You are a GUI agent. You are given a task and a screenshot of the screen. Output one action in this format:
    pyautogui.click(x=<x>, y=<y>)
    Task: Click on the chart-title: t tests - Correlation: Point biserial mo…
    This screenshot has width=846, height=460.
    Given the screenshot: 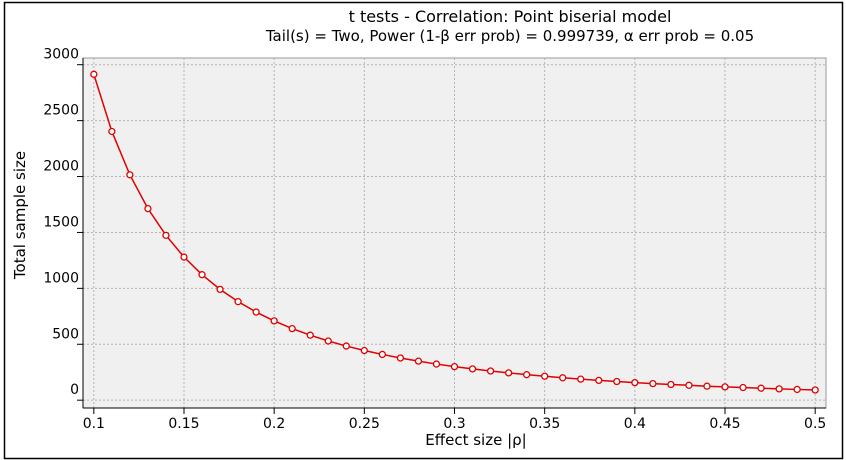 What is the action you would take?
    pyautogui.click(x=510, y=16)
    